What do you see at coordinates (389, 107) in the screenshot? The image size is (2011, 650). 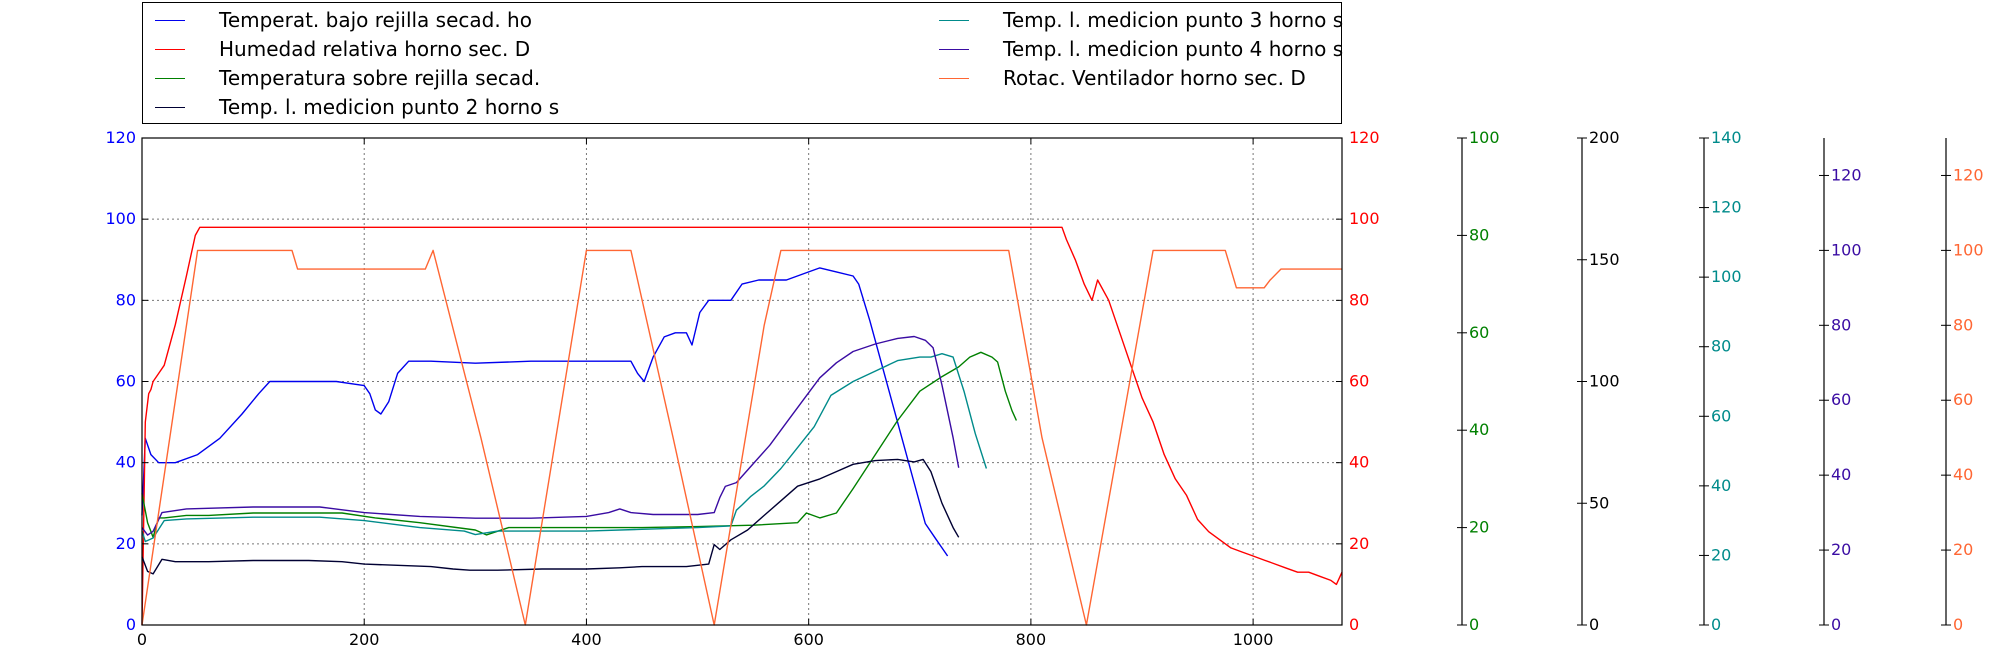 I see `legend-label: Temp. l. medicion punto 2 horno s` at bounding box center [389, 107].